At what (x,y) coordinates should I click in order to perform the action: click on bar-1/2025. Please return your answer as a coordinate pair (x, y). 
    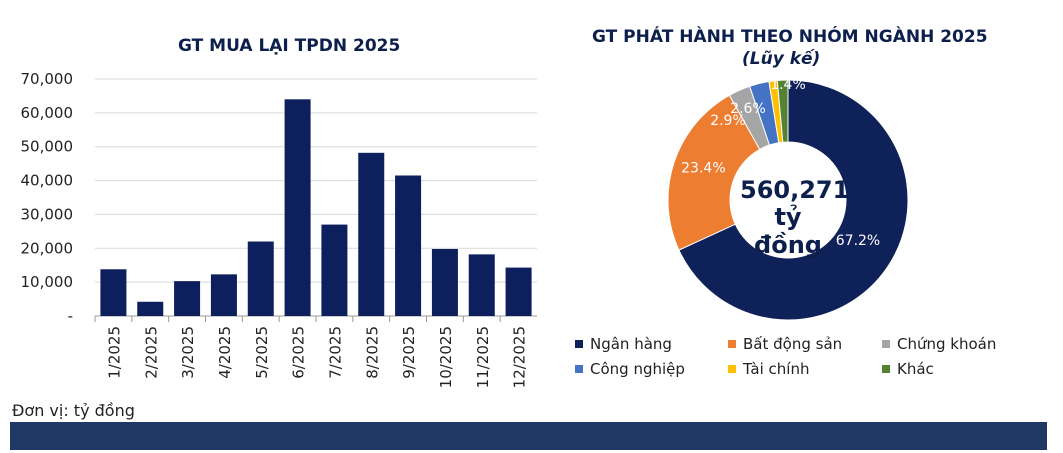
    Looking at the image, I should click on (113, 292).